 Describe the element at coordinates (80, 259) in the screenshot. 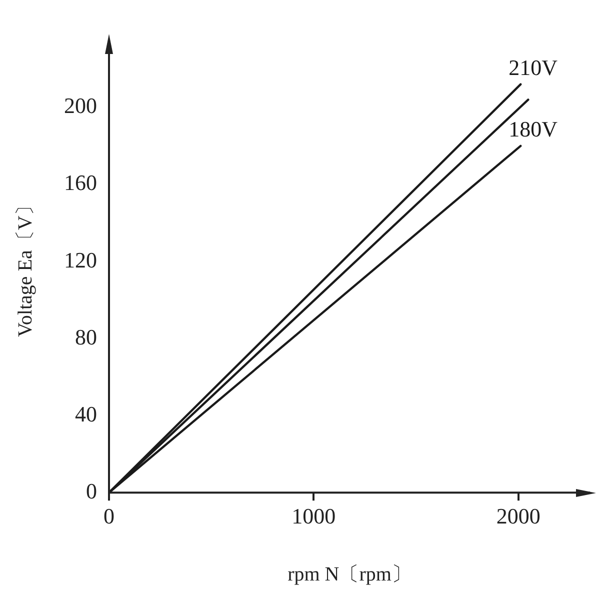

I see `y-tick-label: 120` at that location.